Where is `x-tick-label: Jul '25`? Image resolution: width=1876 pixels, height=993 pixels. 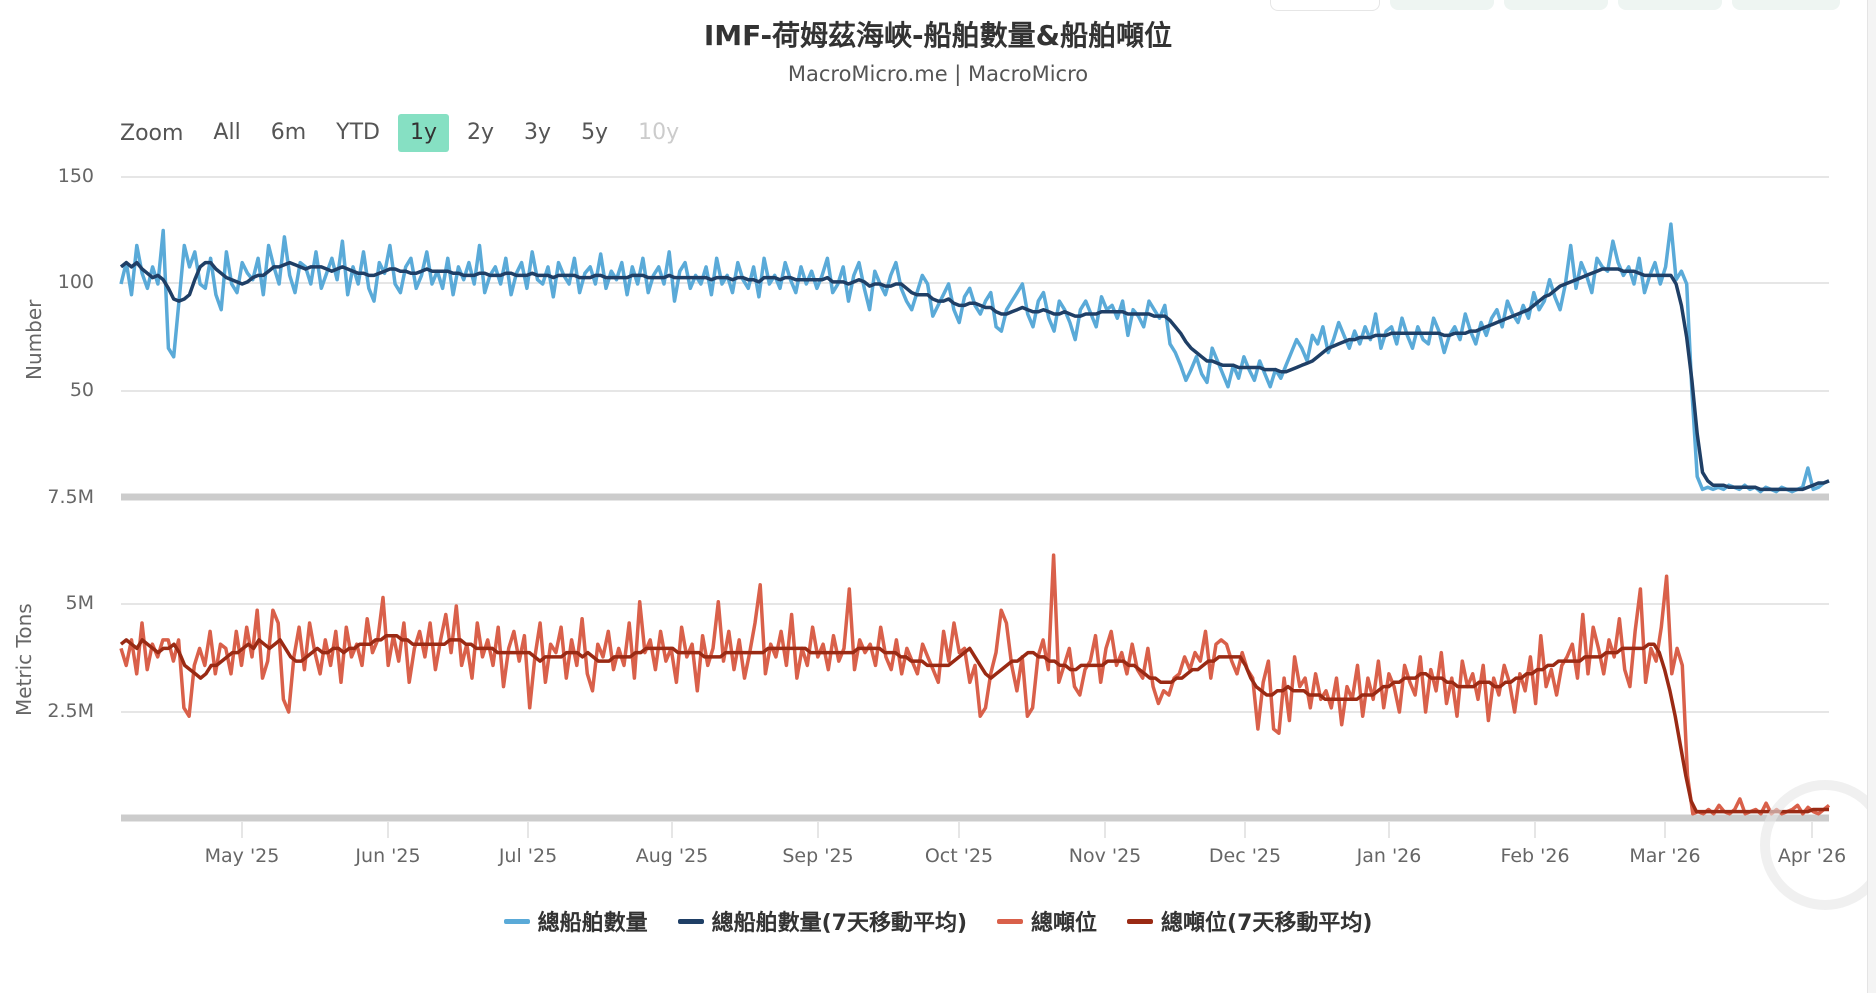
x-tick-label: Jul '25 is located at coordinates (528, 856).